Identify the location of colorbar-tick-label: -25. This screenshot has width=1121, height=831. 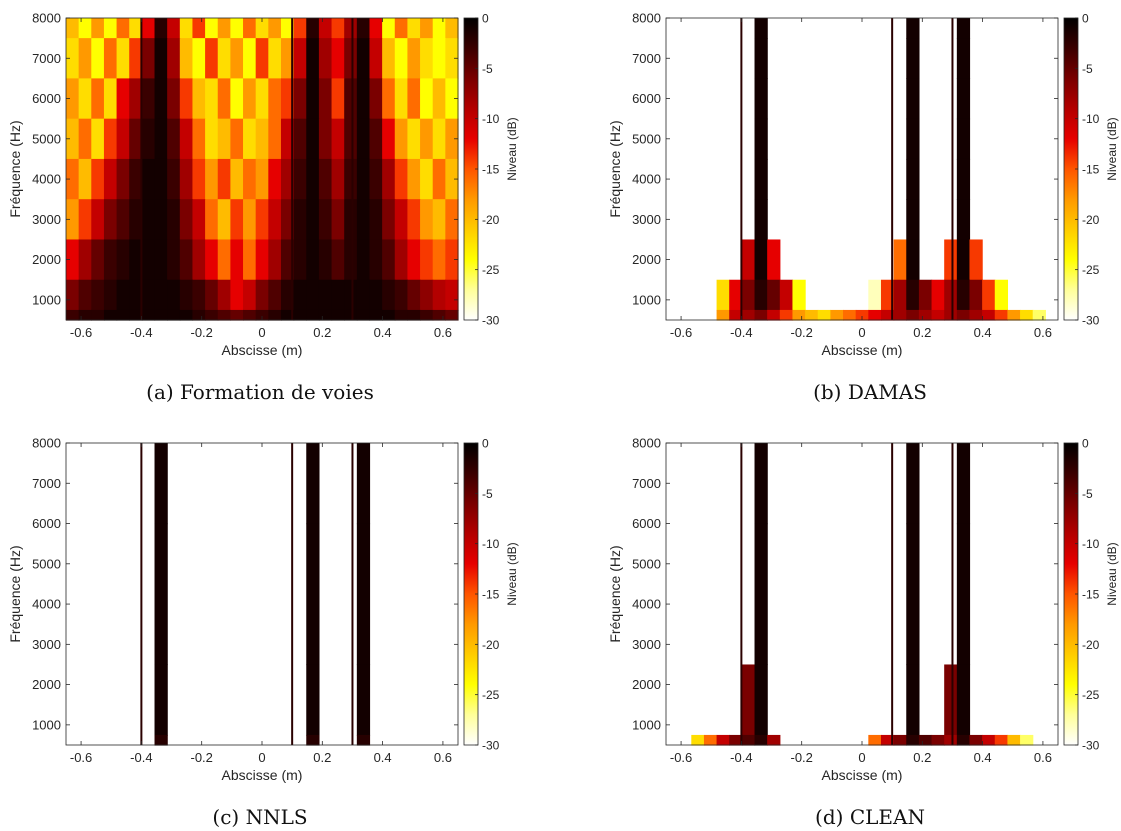
(1091, 270).